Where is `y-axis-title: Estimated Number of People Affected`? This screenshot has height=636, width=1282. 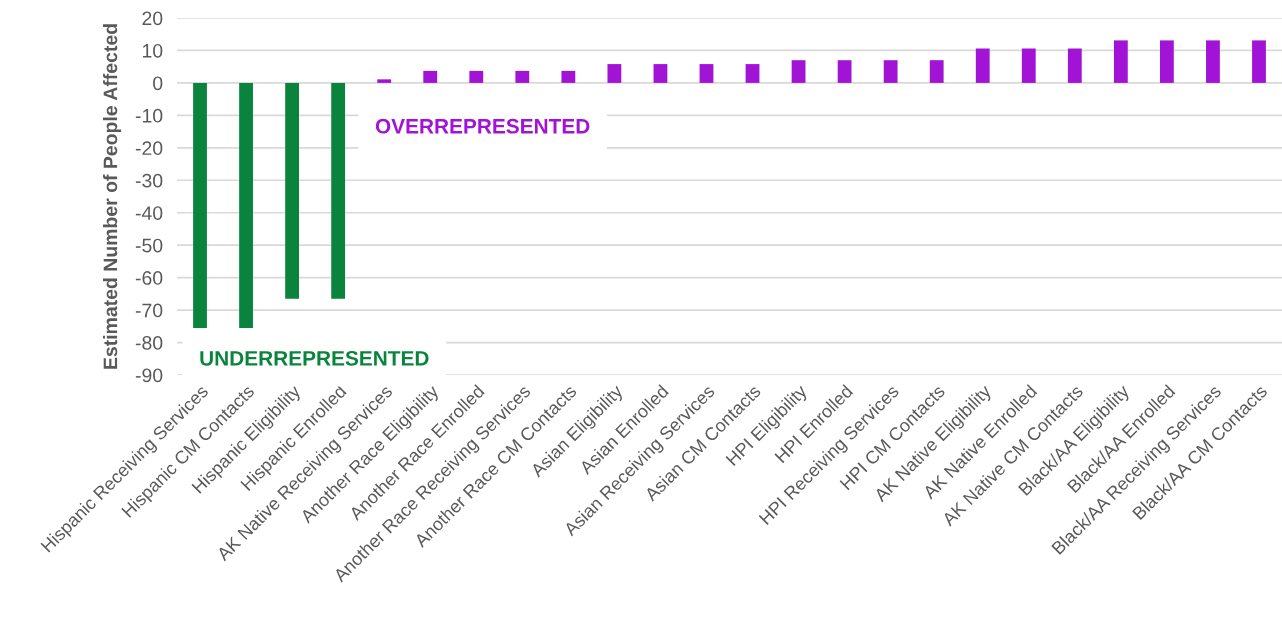
y-axis-title: Estimated Number of People Affected is located at coordinates (112, 196).